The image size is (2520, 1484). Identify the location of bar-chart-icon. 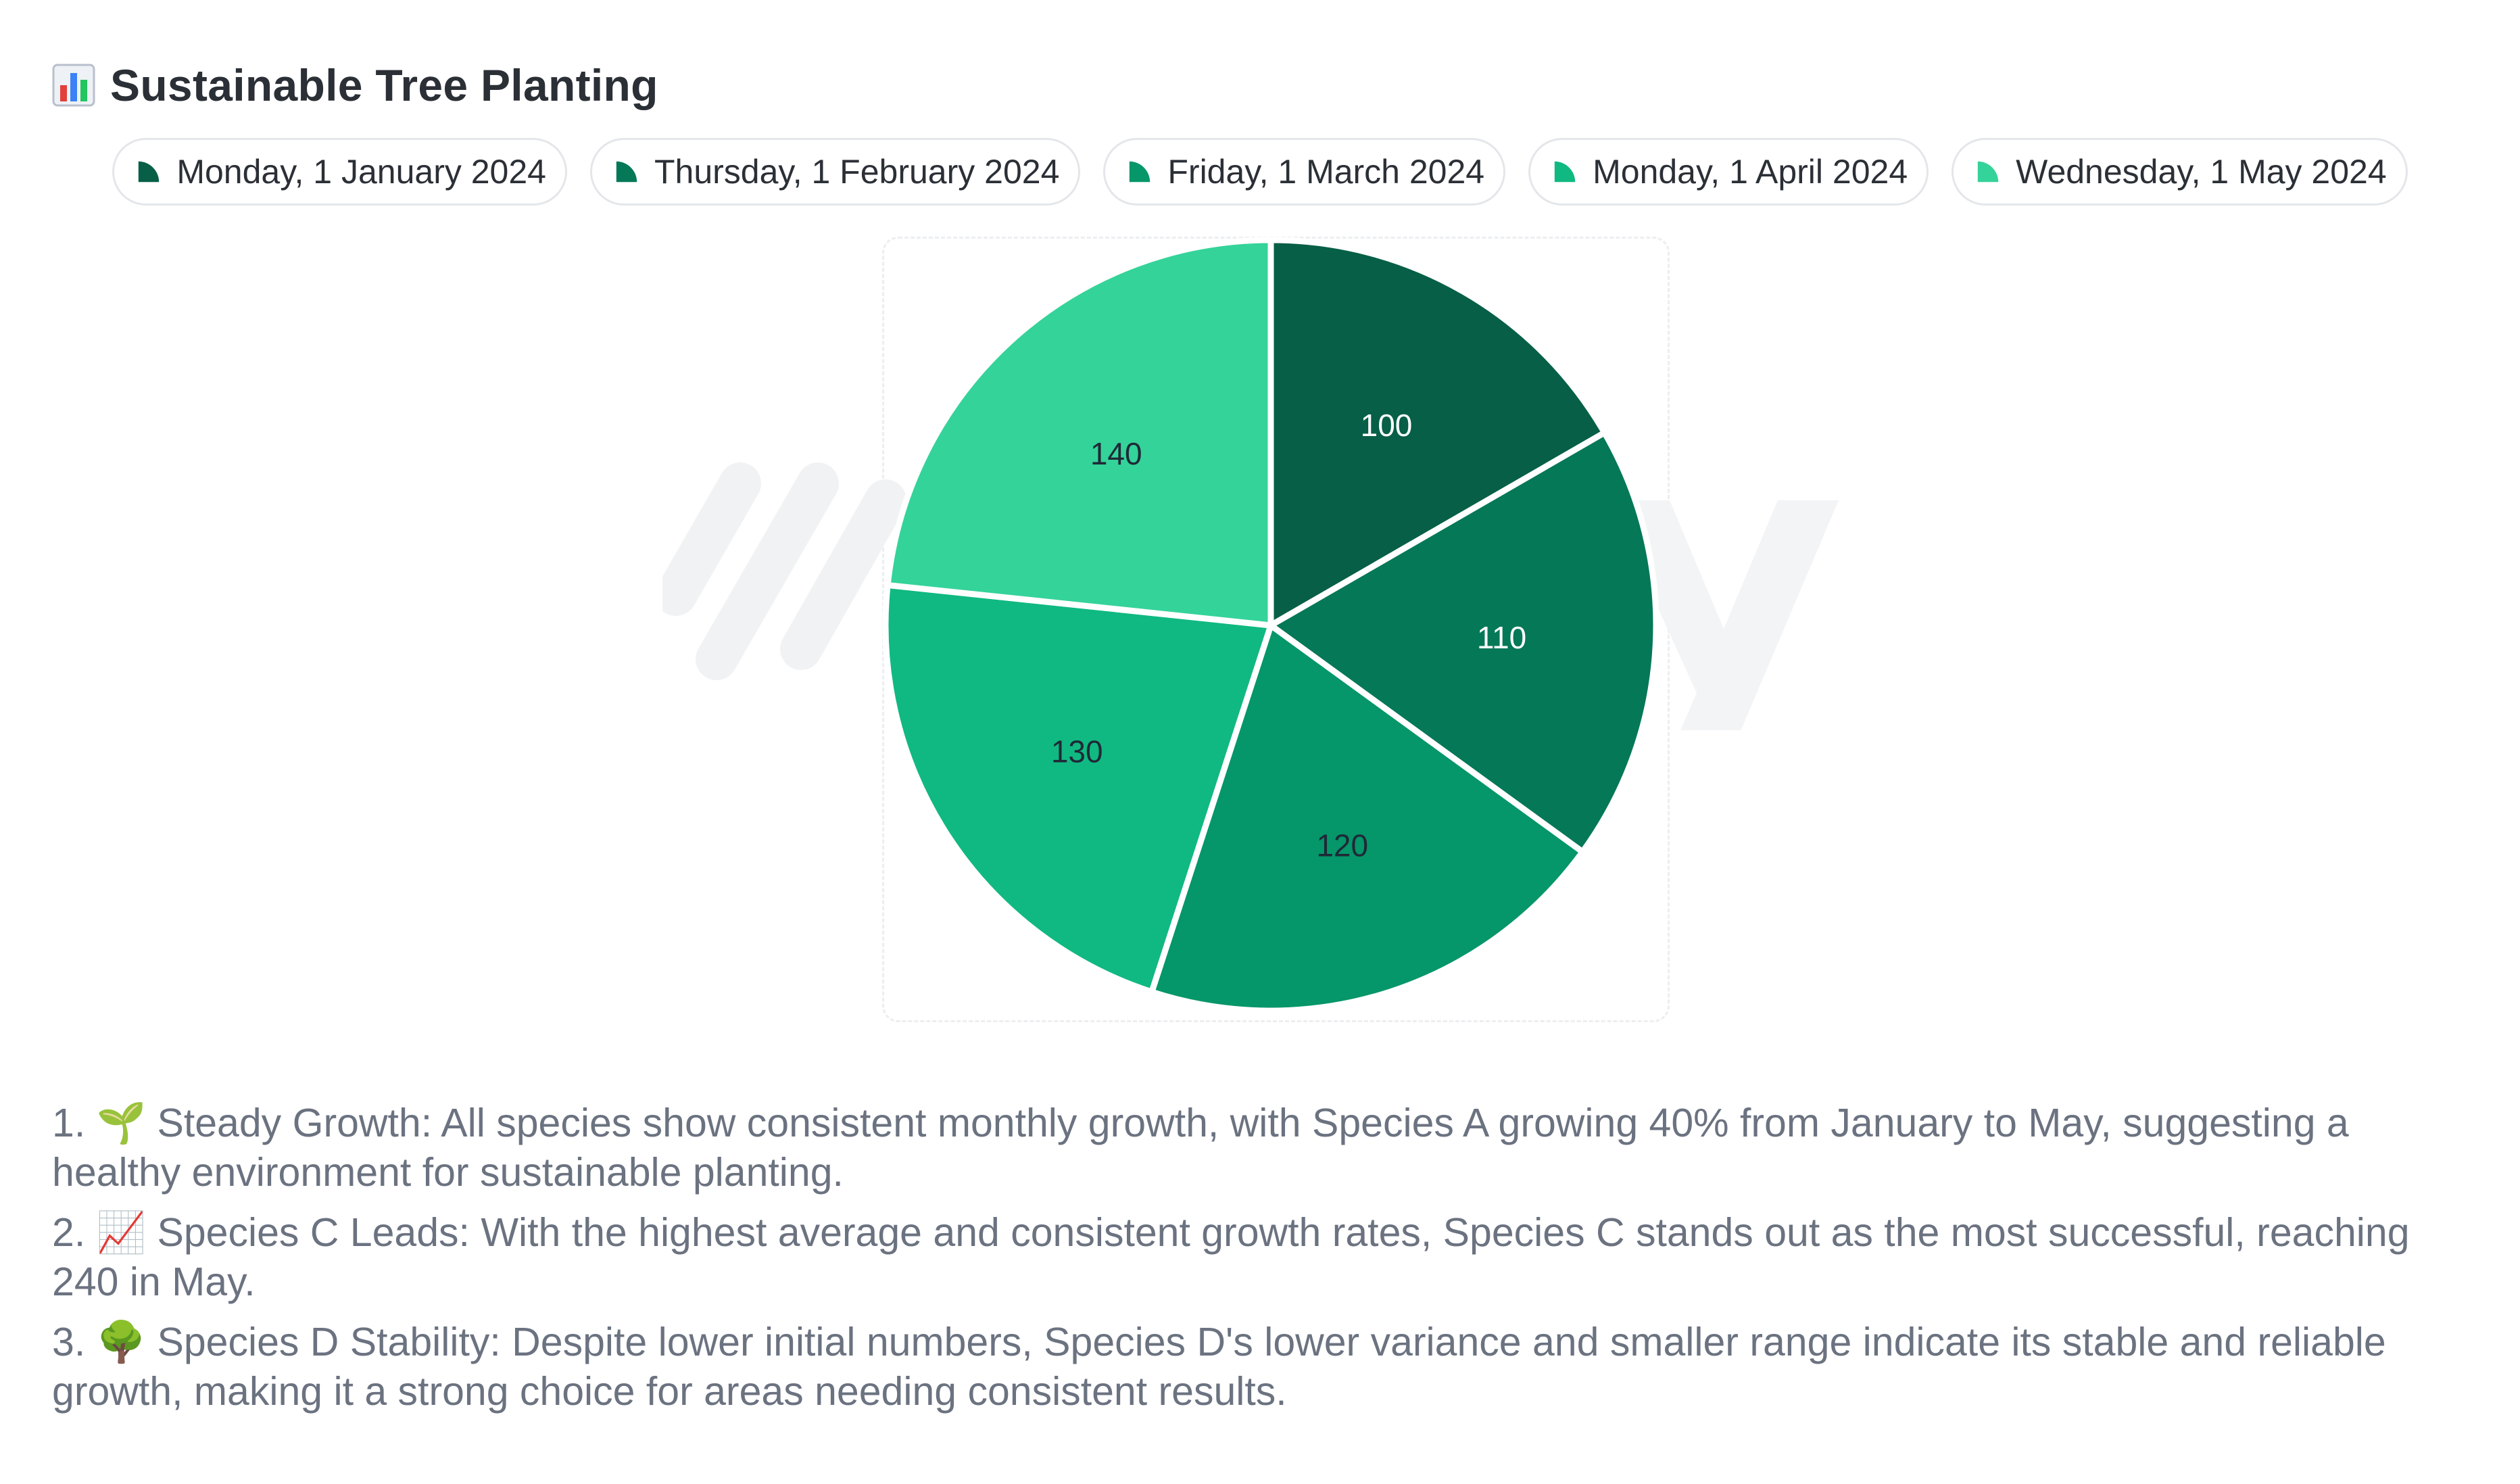
(73, 86).